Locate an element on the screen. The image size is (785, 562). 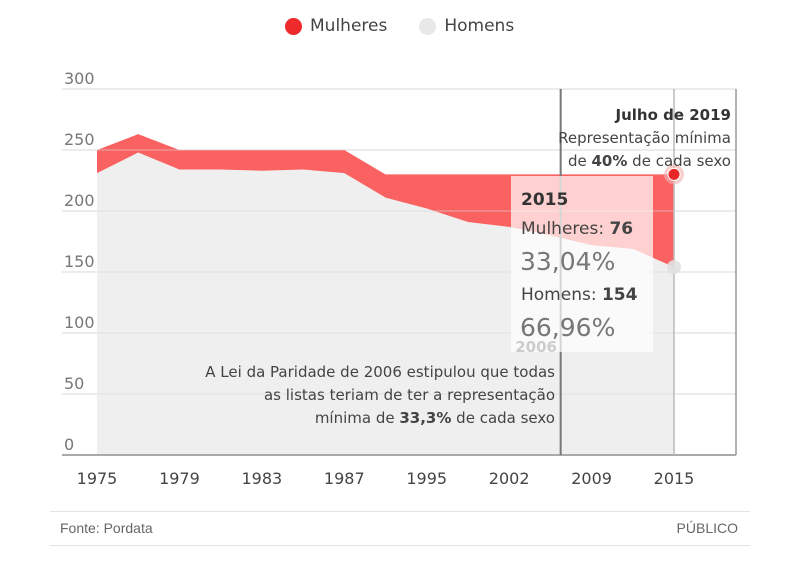
legend-dot-mulheres is located at coordinates (293, 26).